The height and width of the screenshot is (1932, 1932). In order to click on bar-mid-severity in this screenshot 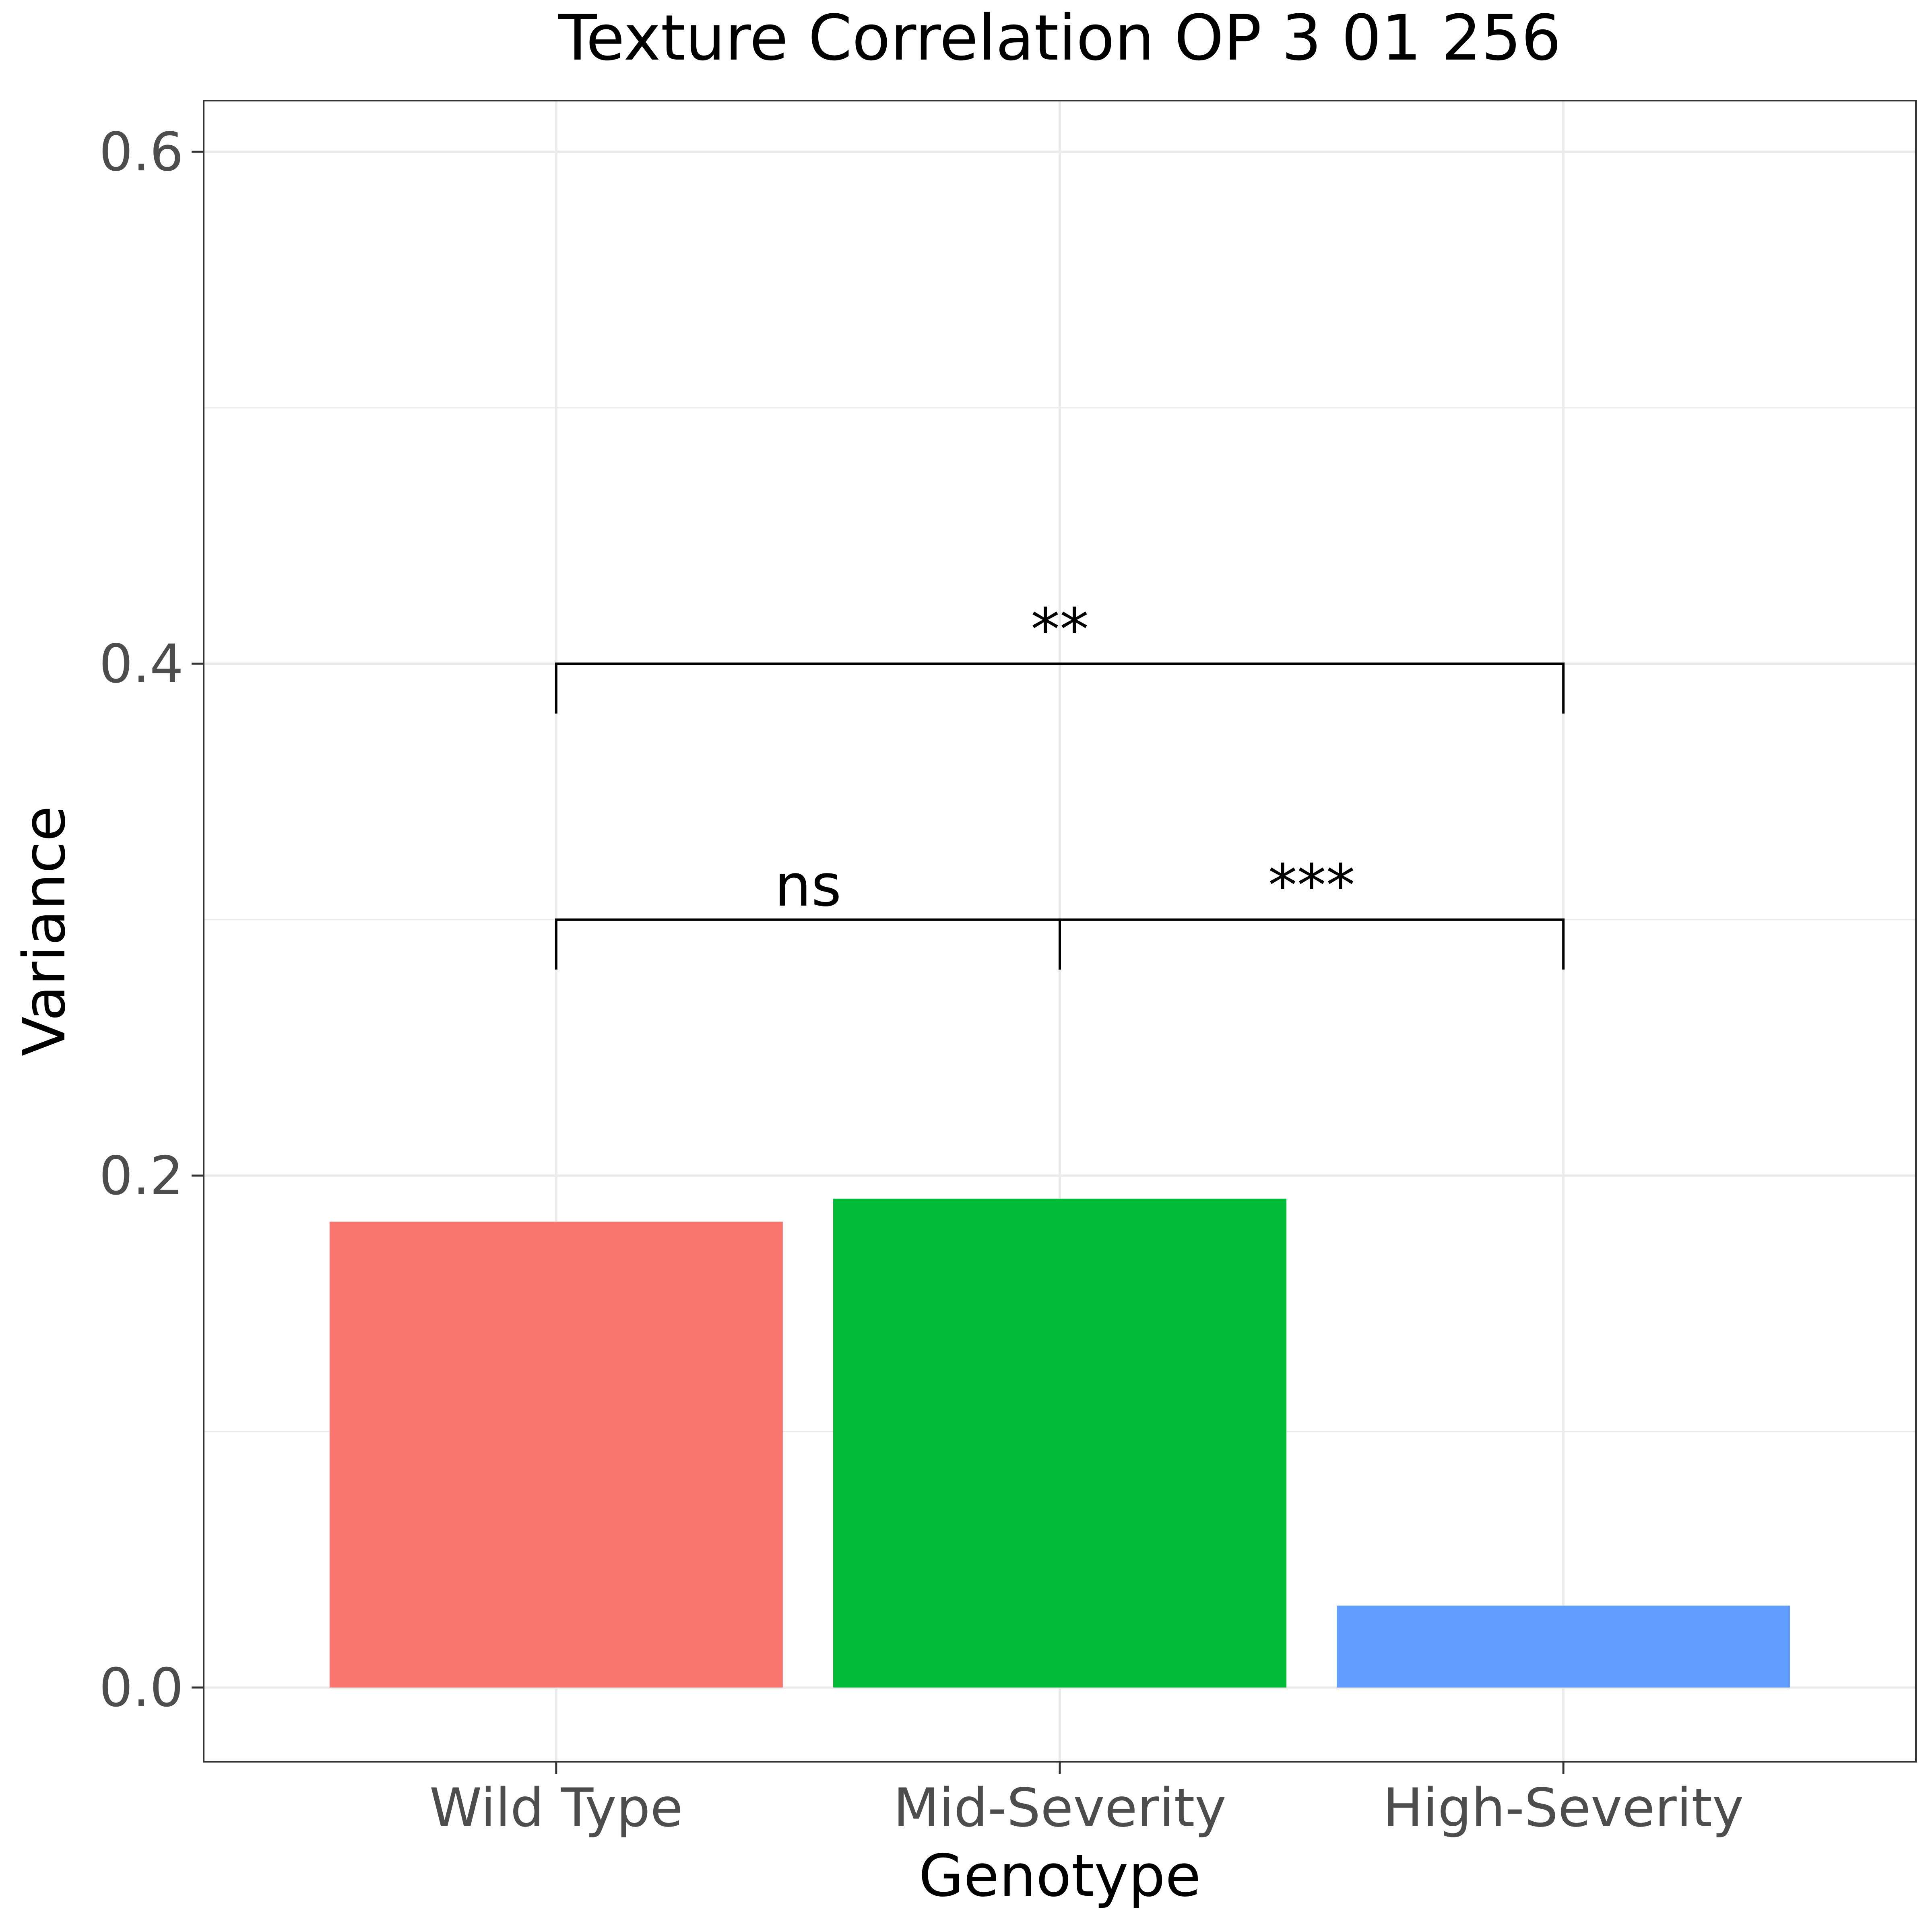, I will do `click(1060, 1443)`.